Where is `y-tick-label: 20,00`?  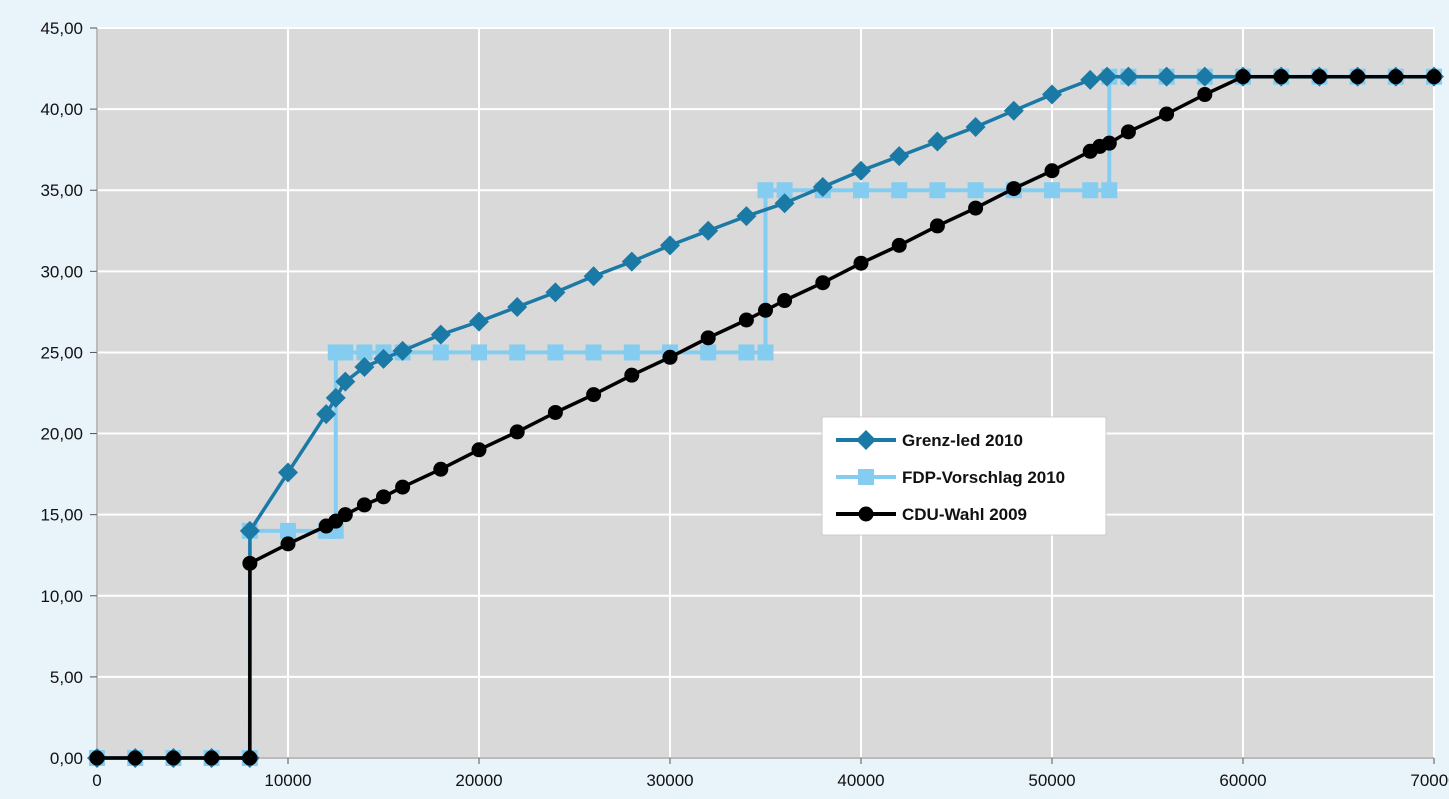 y-tick-label: 20,00 is located at coordinates (61, 434).